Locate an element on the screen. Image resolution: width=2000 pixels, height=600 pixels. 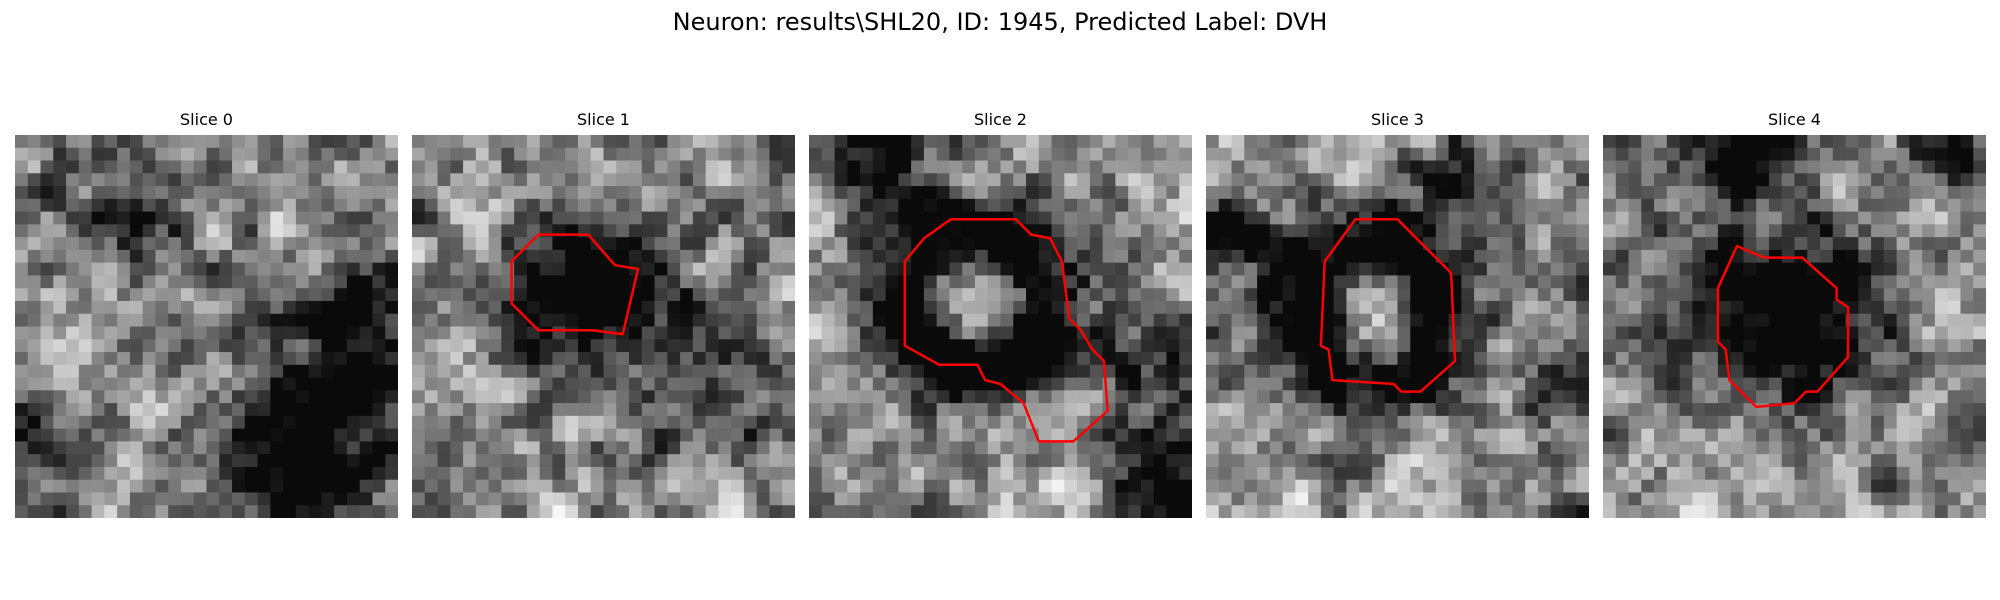
slice-title: Slice 1 is located at coordinates (603, 119).